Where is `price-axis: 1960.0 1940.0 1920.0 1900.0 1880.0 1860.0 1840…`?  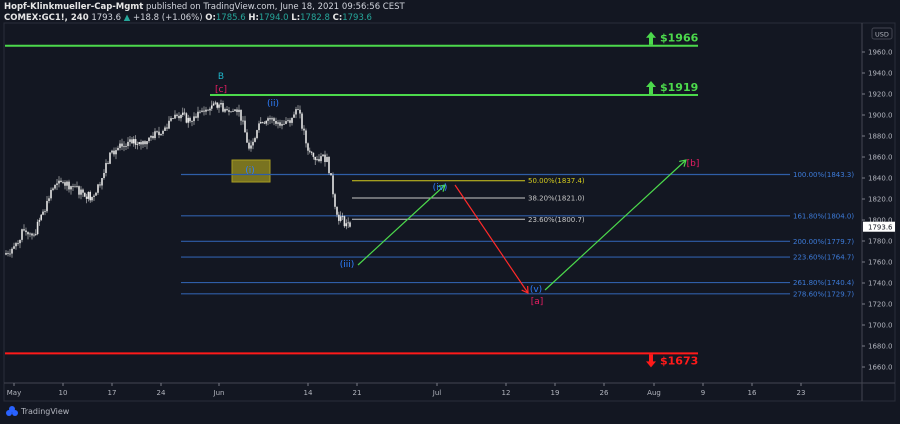
price-axis: 1960.0 1940.0 1920.0 1900.0 1880.0 1860.0 1840… is located at coordinates (877, 210).